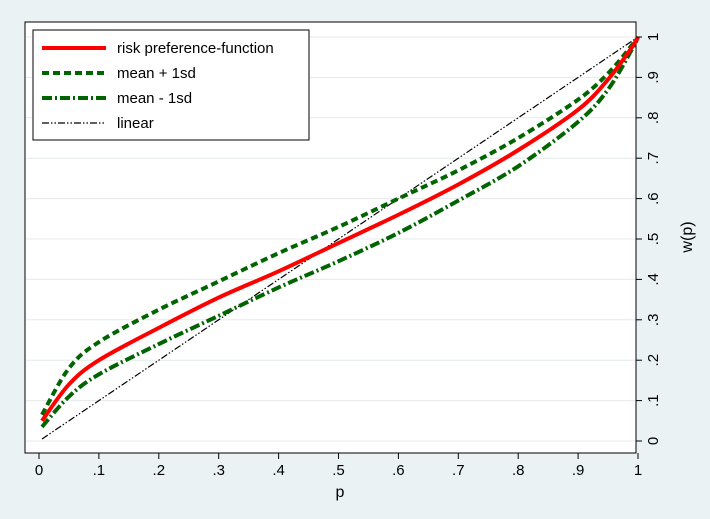 This screenshot has height=519, width=710. I want to click on x-tick-label: .5, so click(338, 470).